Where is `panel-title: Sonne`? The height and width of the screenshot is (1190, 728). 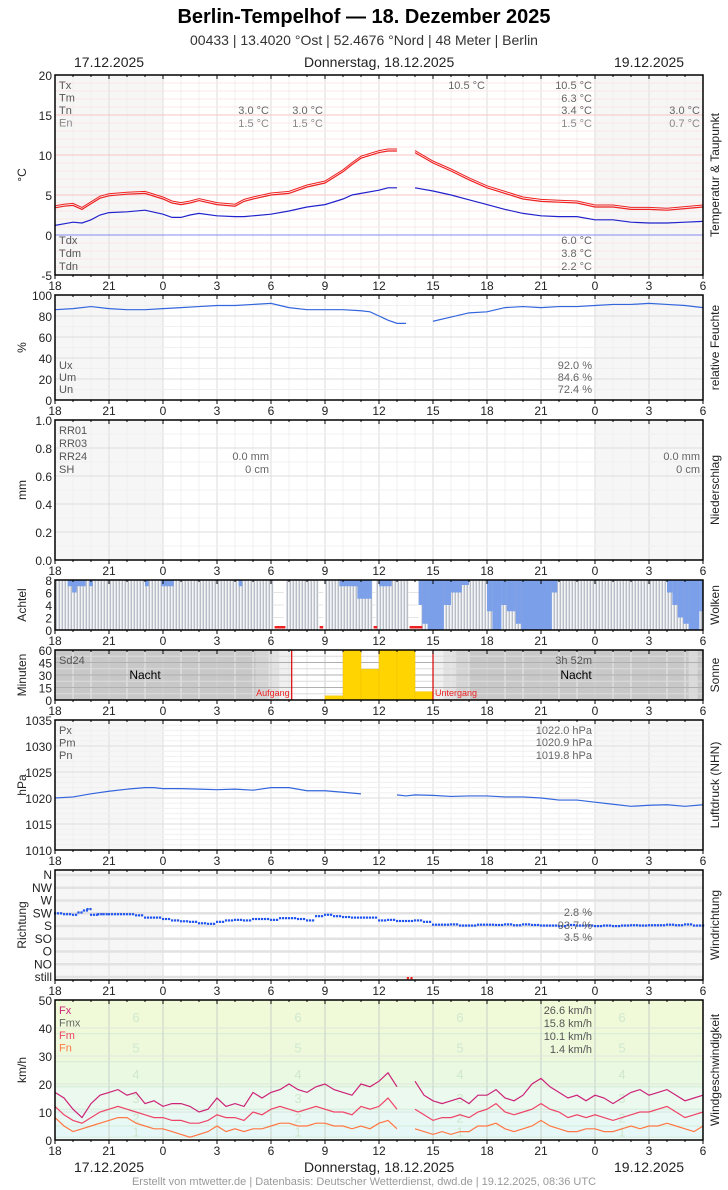 panel-title: Sonne is located at coordinates (715, 674).